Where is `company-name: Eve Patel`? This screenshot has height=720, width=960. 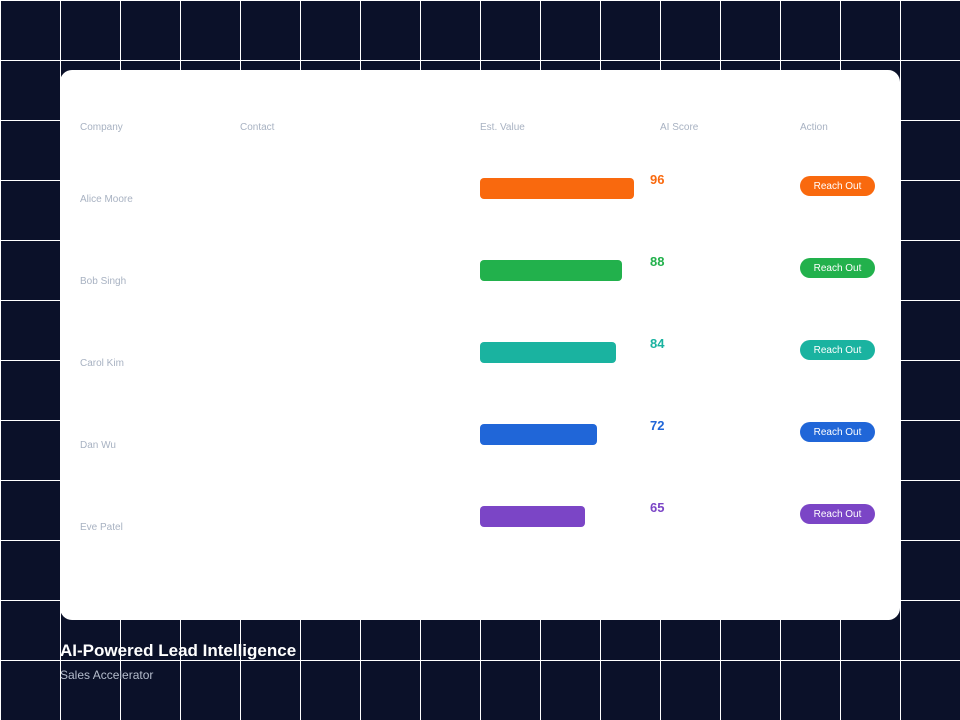
company-name: Eve Patel is located at coordinates (101, 527).